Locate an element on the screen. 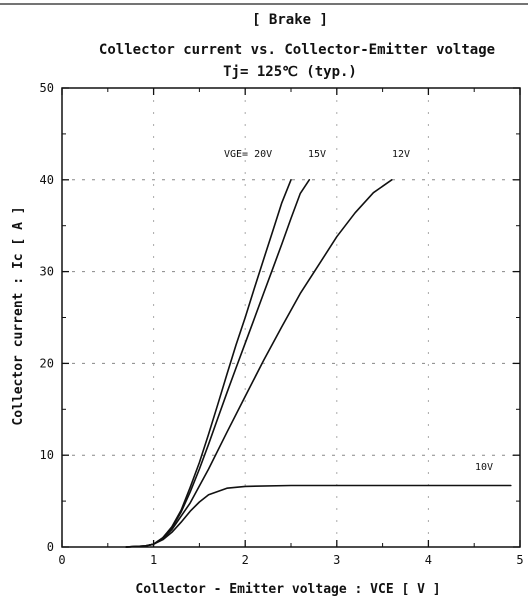  y-axis-label: Collector current : Ic [ A ] is located at coordinates (18, 315).